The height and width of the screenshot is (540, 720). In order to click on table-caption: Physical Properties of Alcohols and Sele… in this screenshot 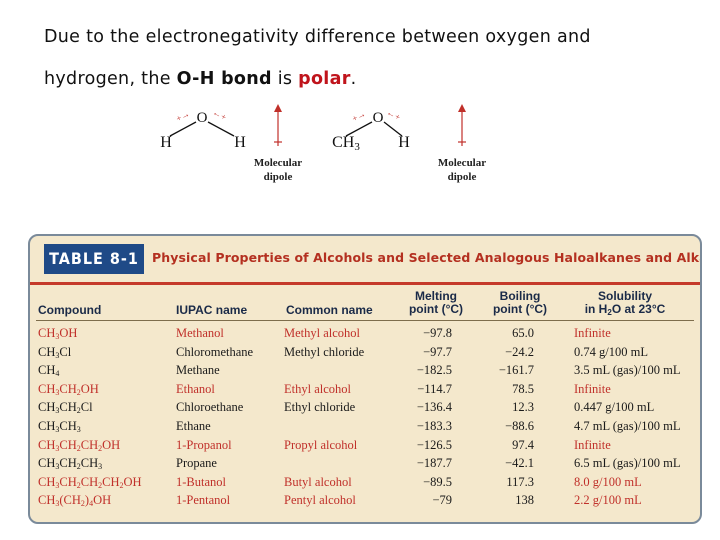, I will do `click(427, 257)`.